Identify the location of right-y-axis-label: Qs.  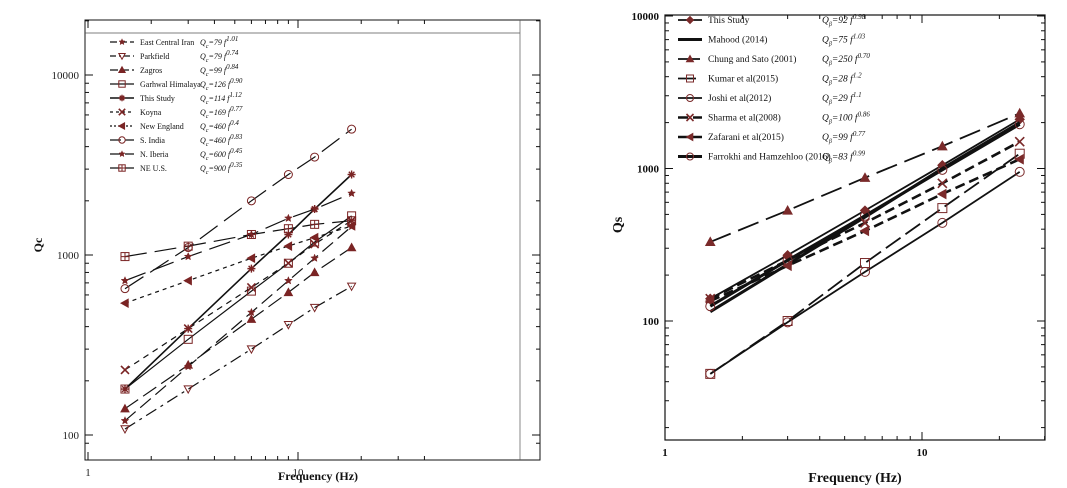
(618, 224).